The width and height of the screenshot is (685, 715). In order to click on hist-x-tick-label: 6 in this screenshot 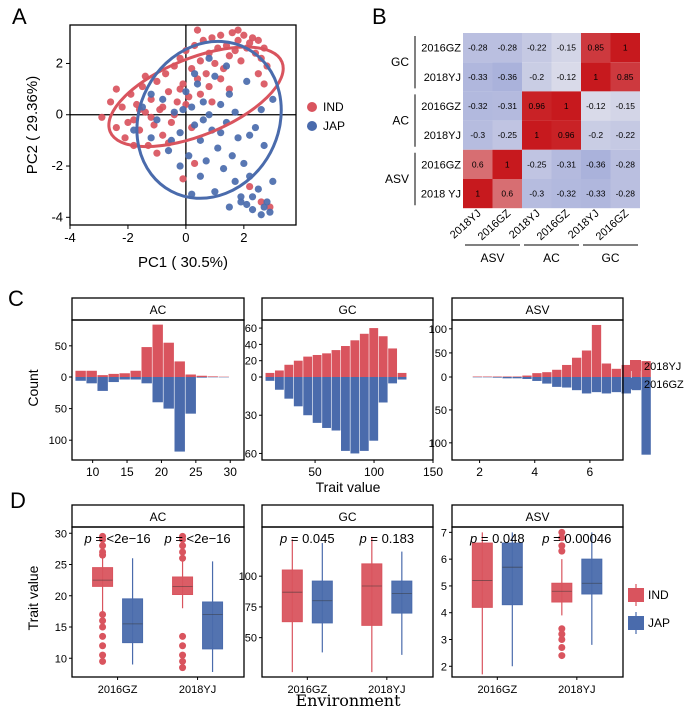, I will do `click(590, 472)`.